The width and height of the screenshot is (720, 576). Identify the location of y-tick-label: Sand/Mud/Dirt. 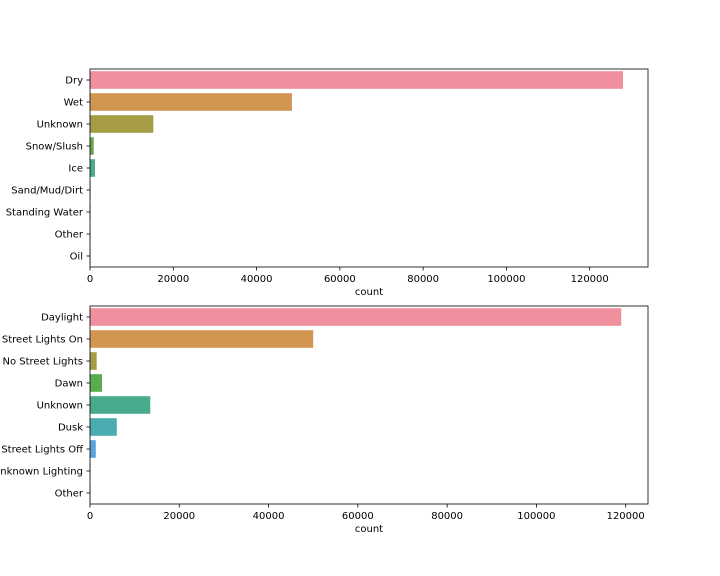
(47, 191).